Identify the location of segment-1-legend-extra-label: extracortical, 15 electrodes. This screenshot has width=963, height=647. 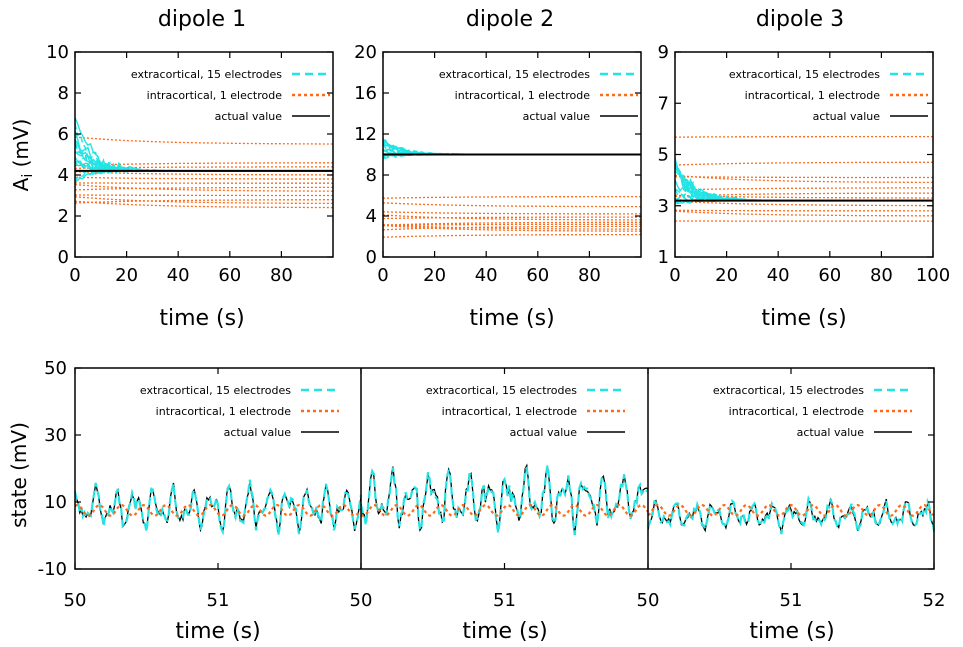
(215, 390).